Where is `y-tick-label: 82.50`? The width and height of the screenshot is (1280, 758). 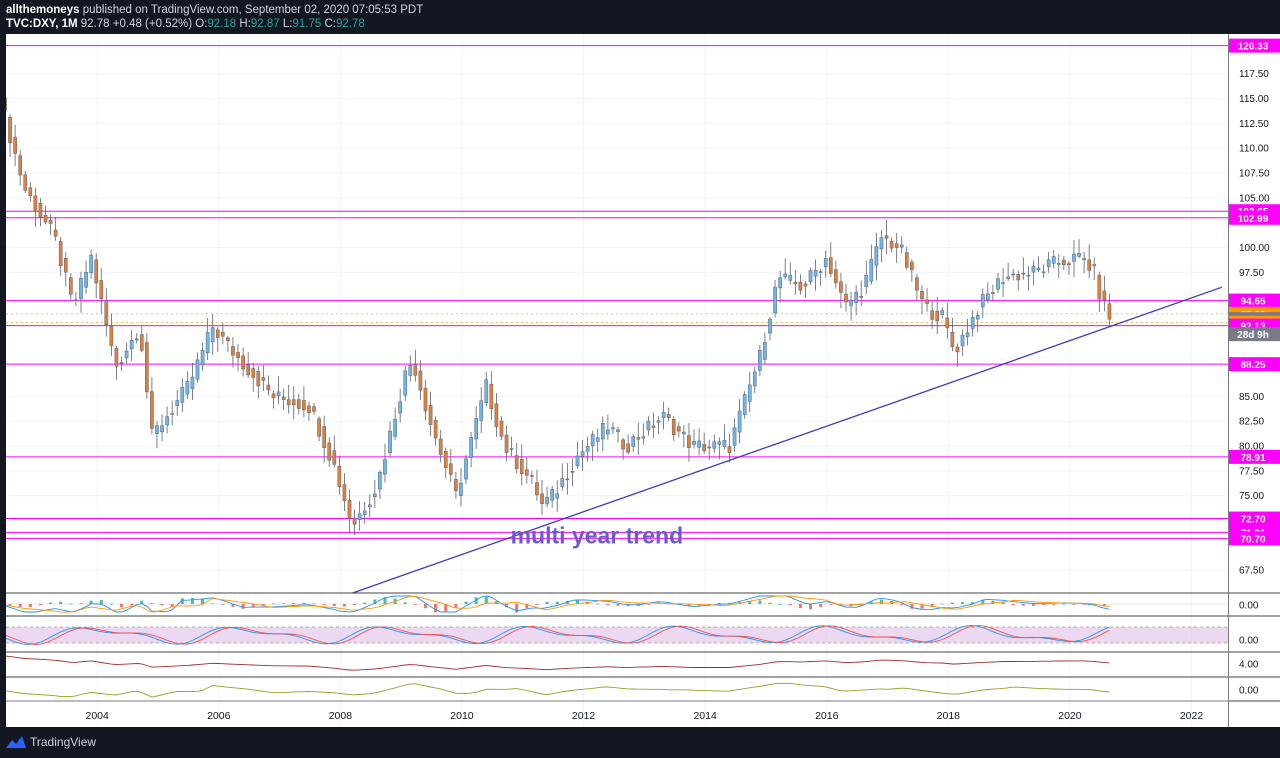
y-tick-label: 82.50 is located at coordinates (1251, 422).